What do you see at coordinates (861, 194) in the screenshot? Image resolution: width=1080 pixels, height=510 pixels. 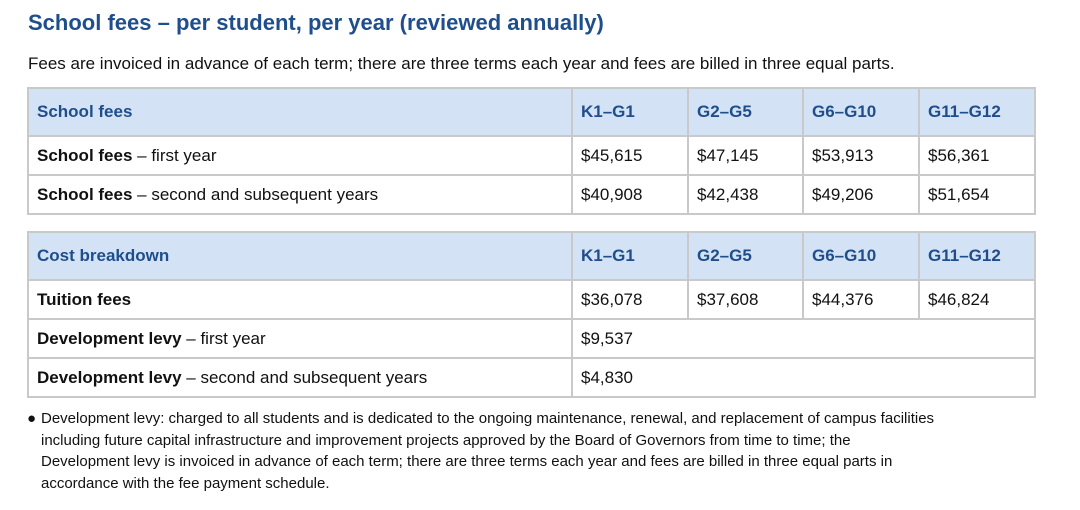 I see `table-cell: $49,206` at bounding box center [861, 194].